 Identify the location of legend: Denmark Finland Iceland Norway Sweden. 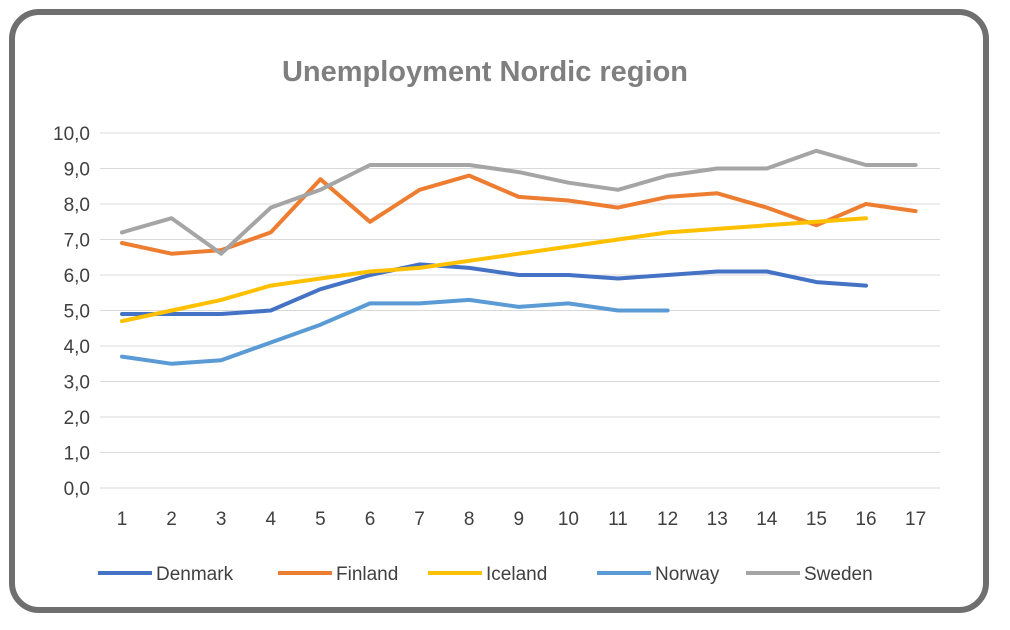
(485, 574).